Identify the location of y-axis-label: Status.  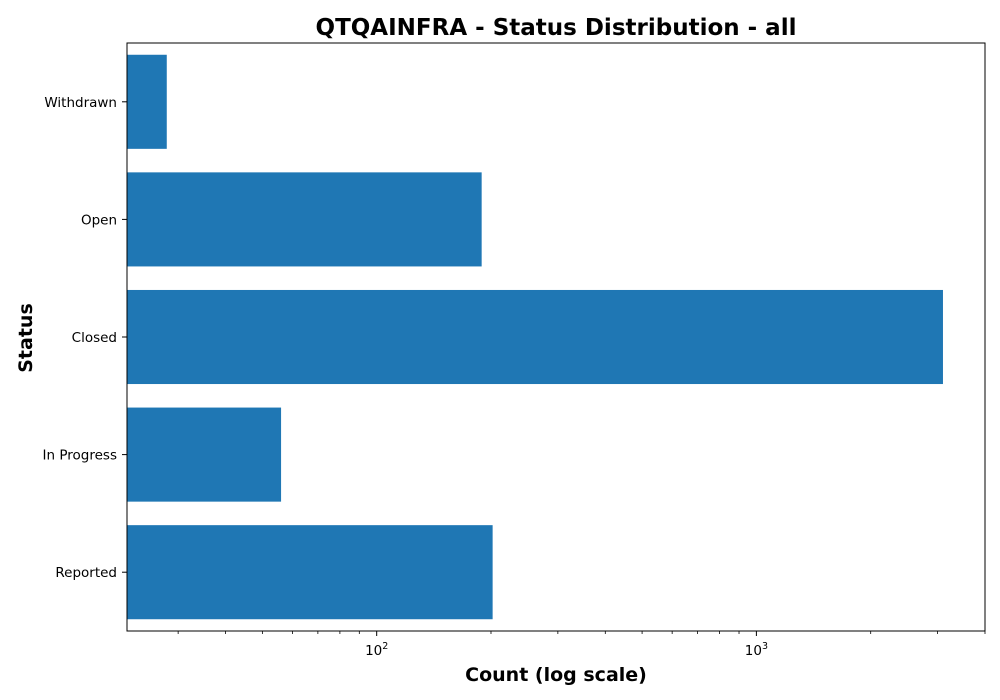
(26, 338).